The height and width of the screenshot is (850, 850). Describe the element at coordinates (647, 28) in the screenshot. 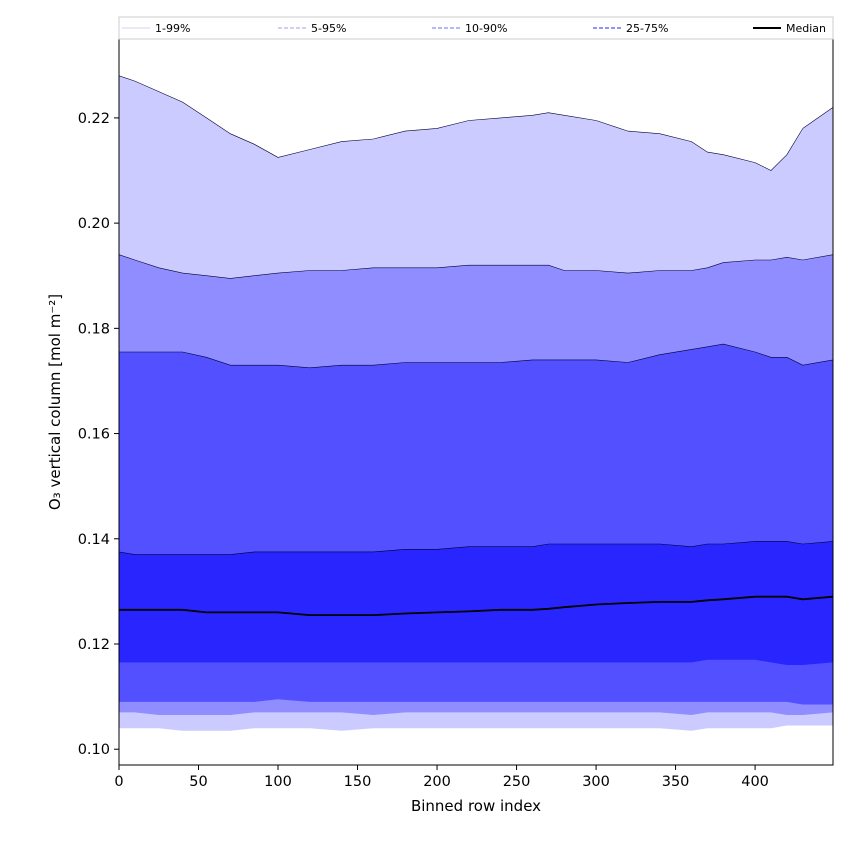

I see `legend-label: 25-75%` at that location.